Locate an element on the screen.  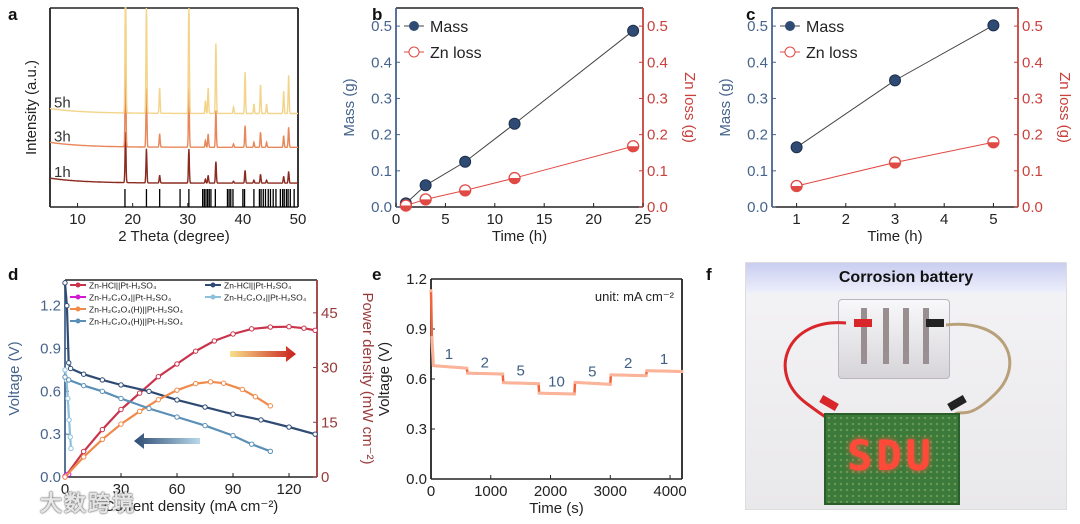
y2-tick-label: 0.0 is located at coordinates (657, 207).